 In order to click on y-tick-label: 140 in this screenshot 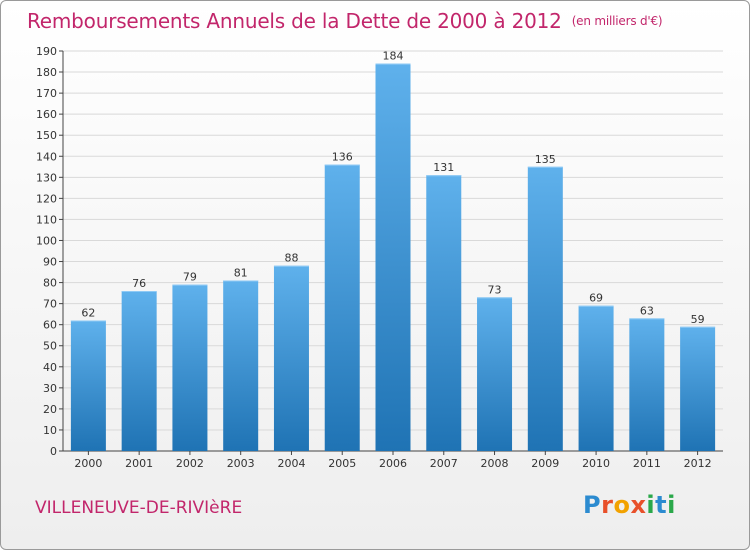, I will do `click(46, 156)`.